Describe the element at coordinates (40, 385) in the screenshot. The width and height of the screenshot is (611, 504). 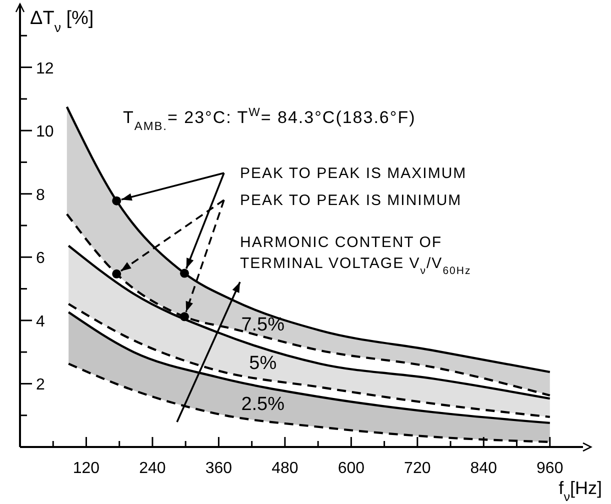
I see `y-tick-label: 2` at that location.